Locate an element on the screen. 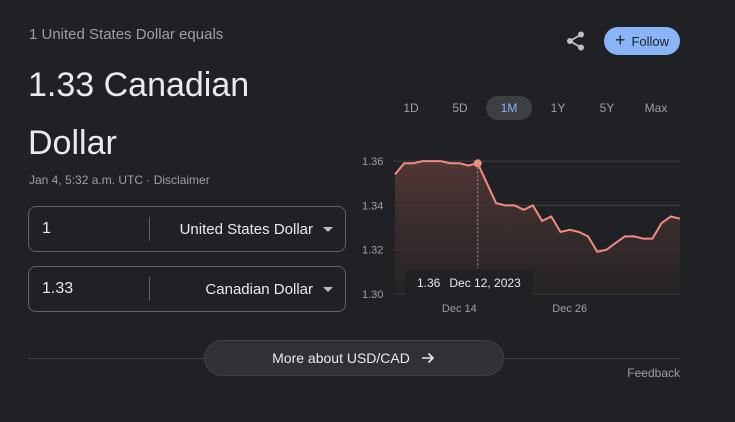  more-about-label: More about USD/CAD is located at coordinates (341, 358).